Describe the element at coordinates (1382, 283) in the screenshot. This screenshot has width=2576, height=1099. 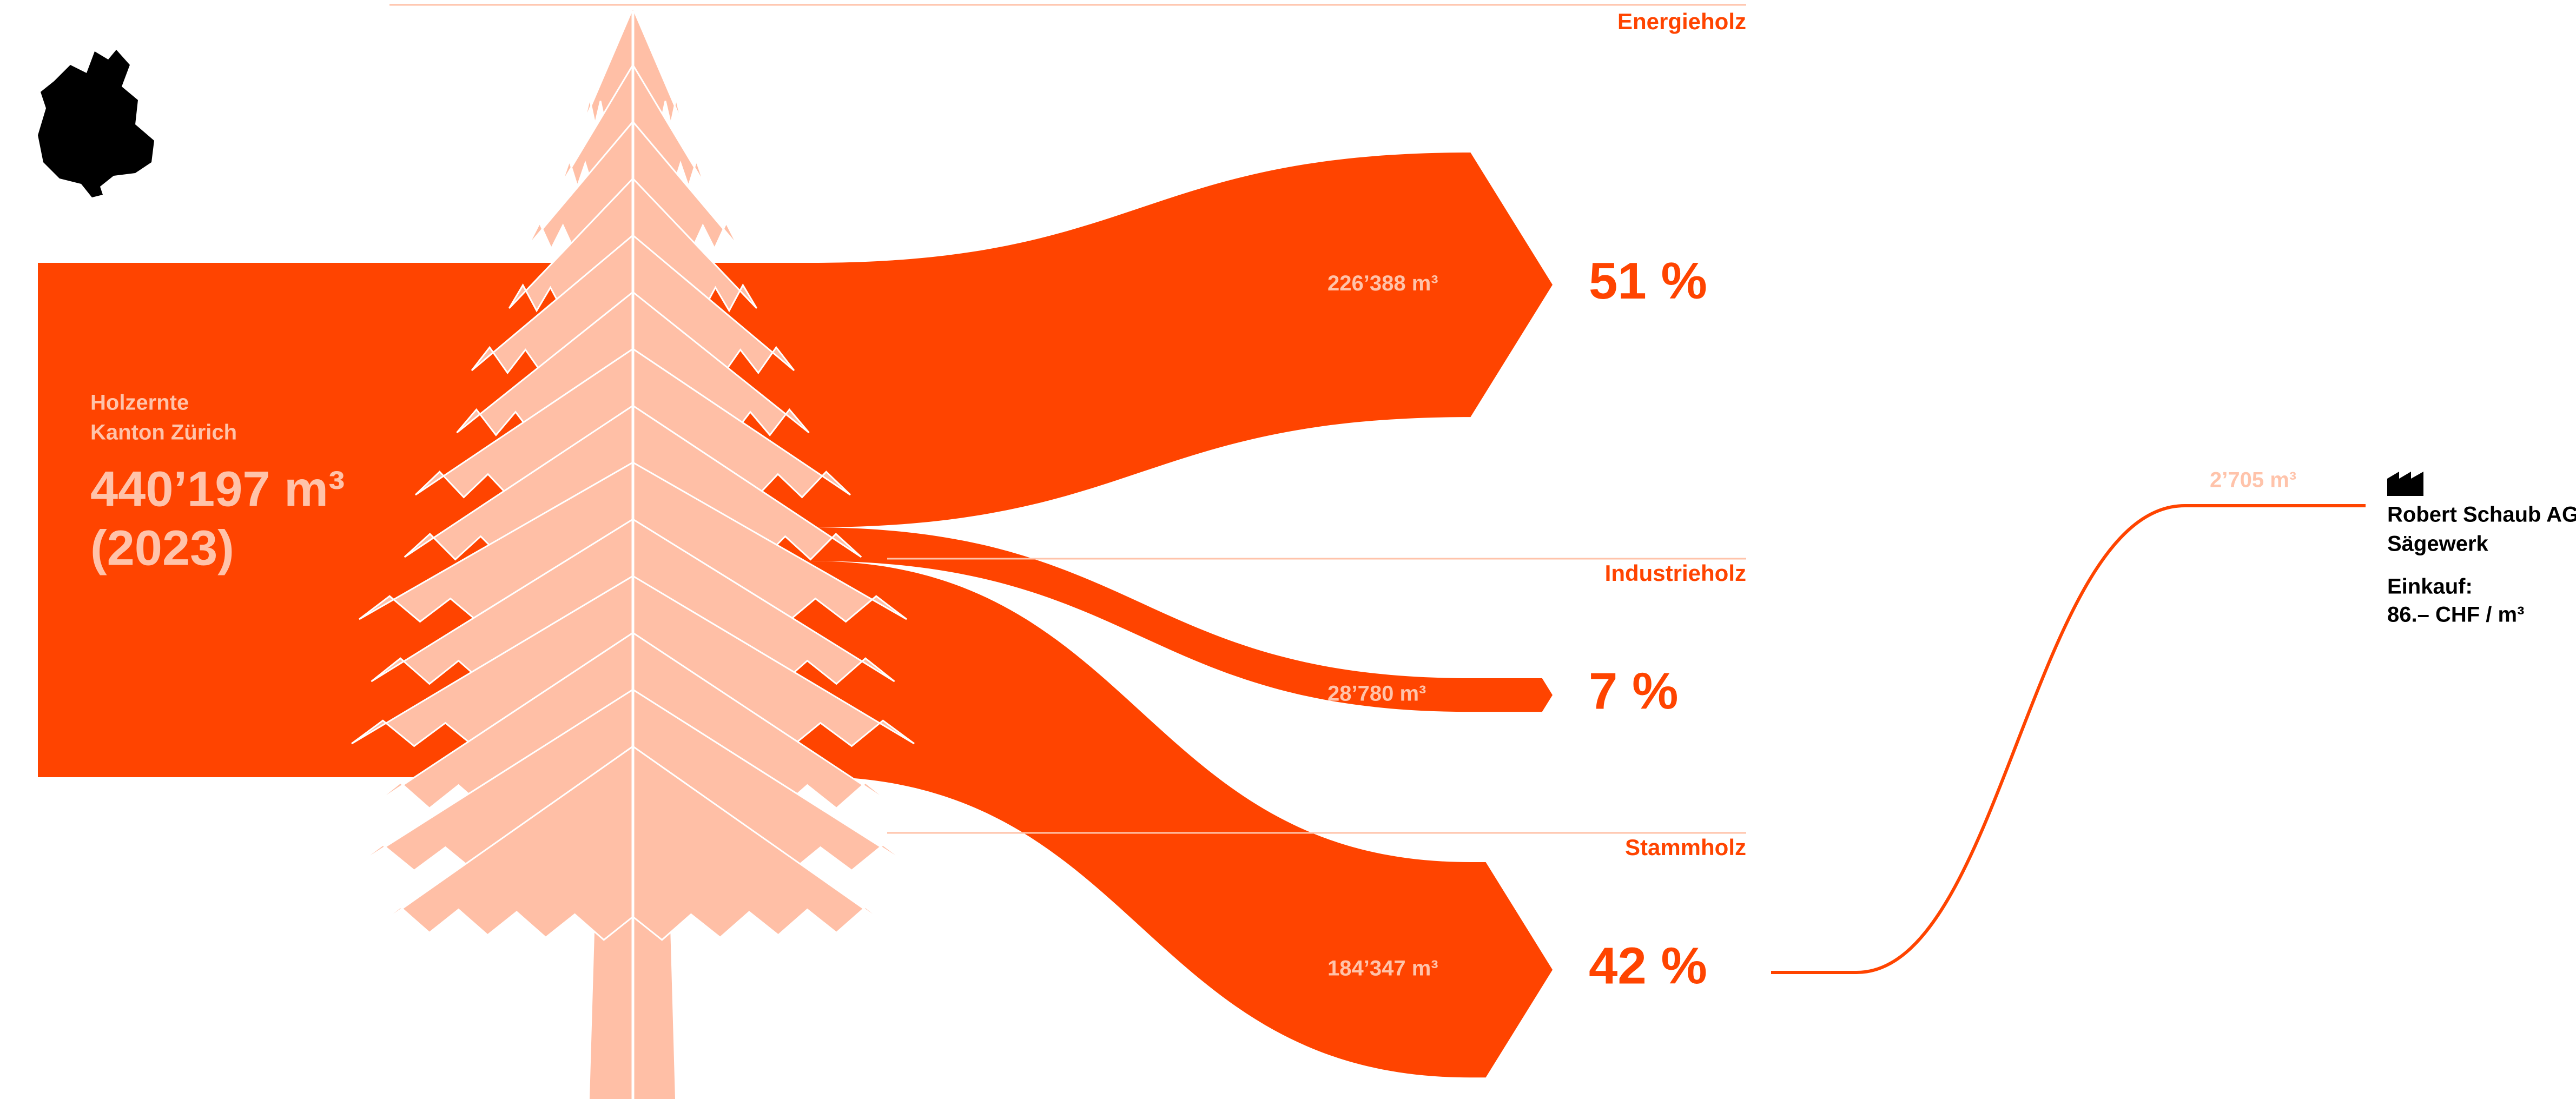
I see `flow-value-label: 226’388 m³` at that location.